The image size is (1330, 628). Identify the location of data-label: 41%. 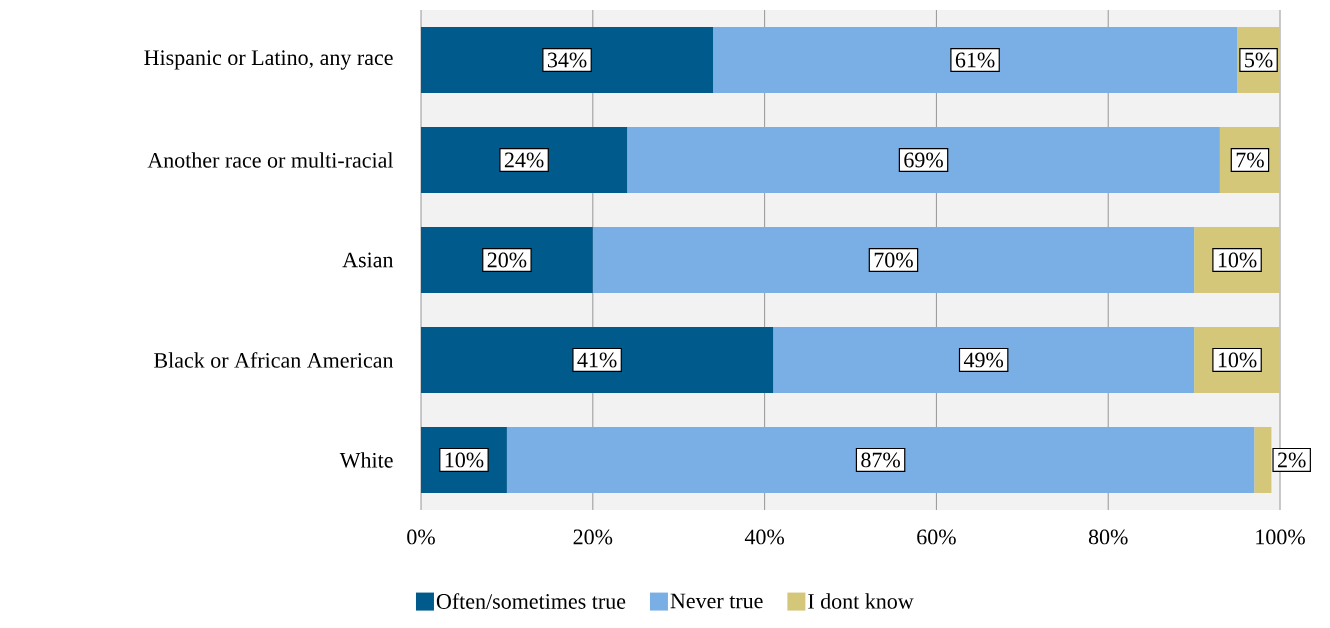
(597, 360).